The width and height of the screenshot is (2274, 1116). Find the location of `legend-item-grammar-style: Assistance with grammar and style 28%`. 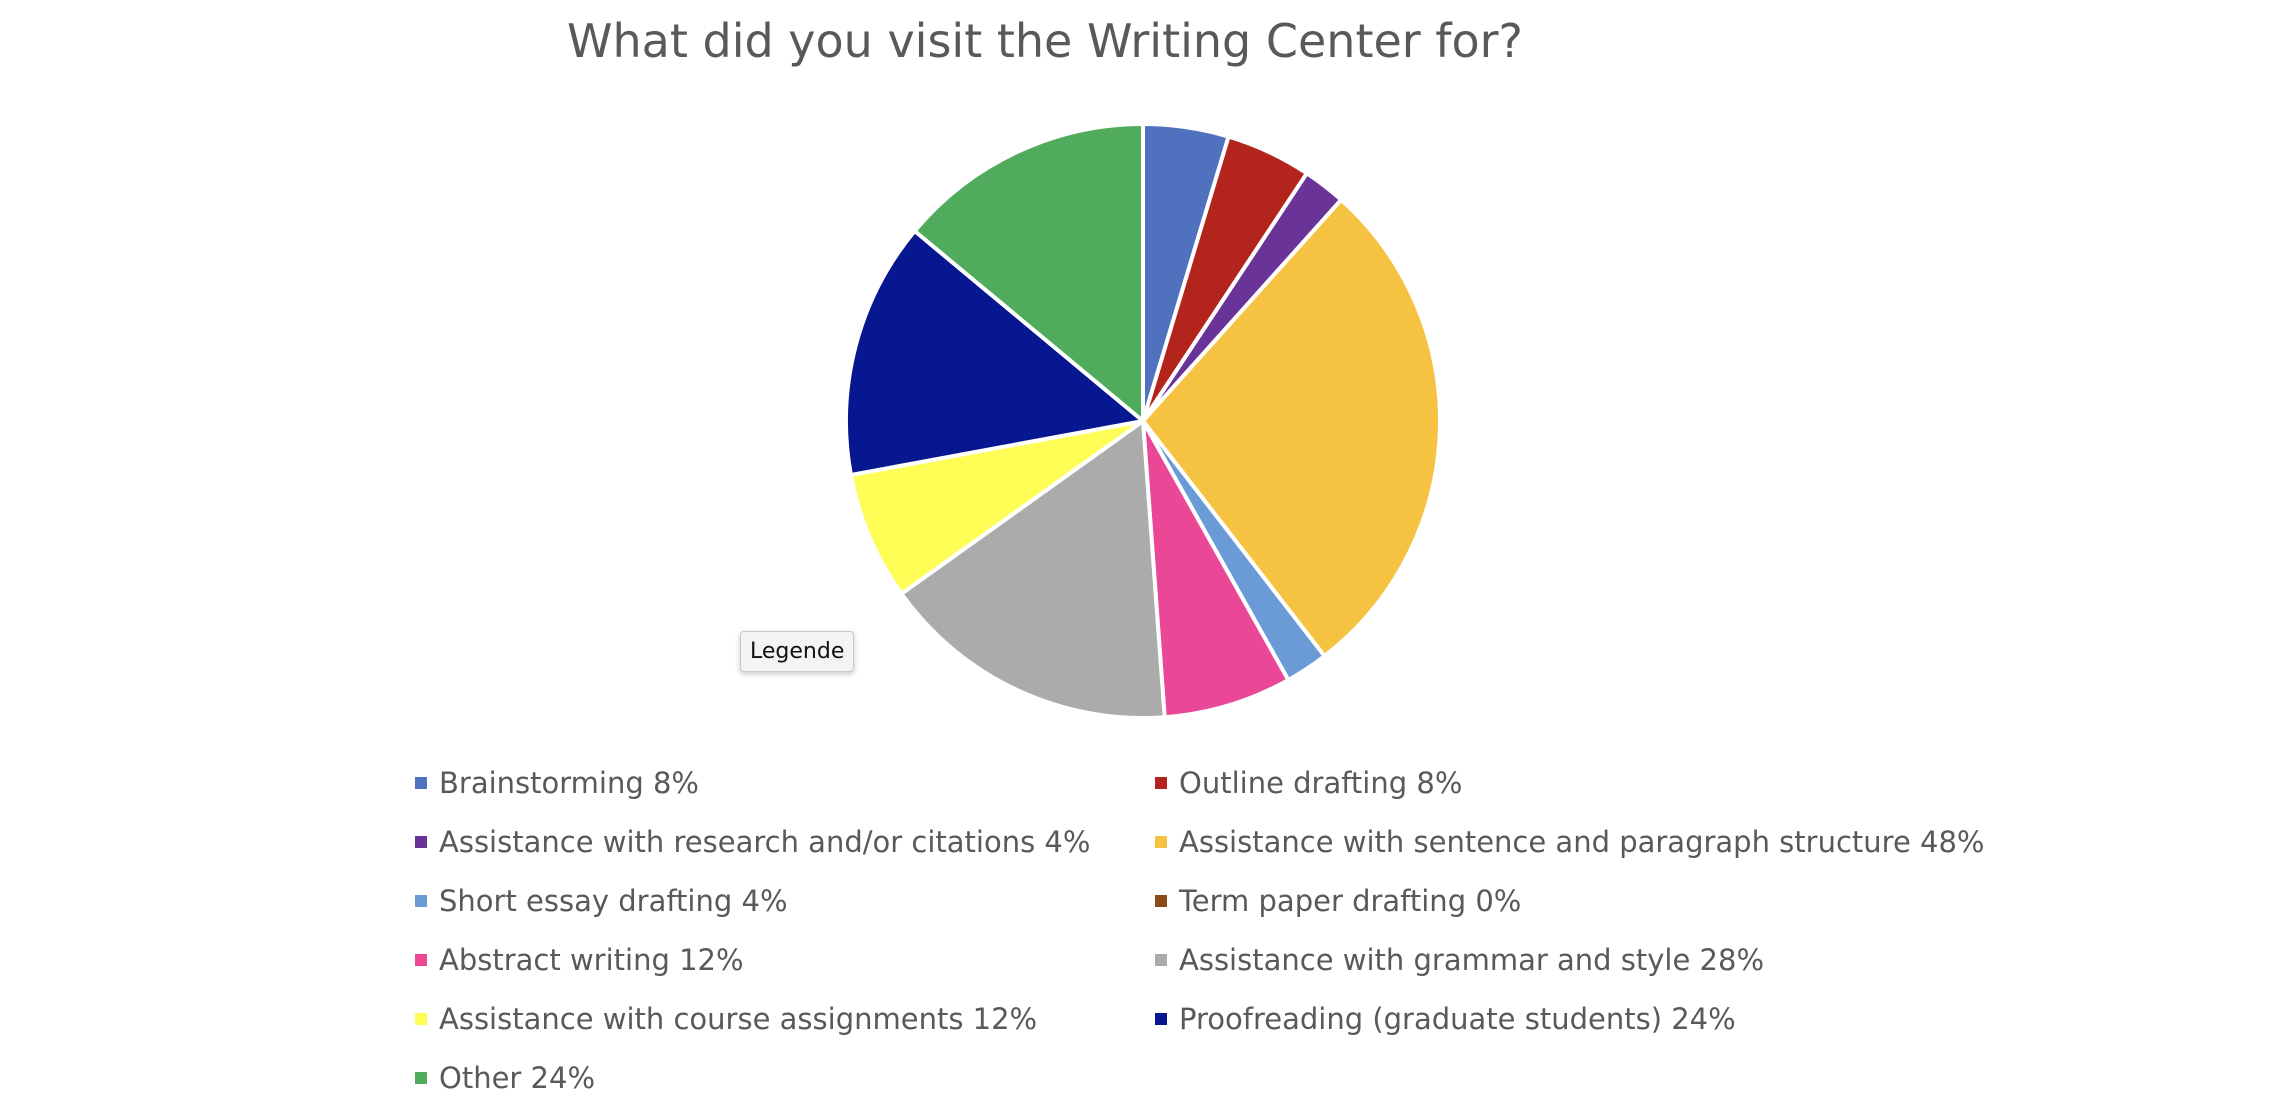

legend-item-grammar-style: Assistance with grammar and style 28% is located at coordinates (1459, 960).